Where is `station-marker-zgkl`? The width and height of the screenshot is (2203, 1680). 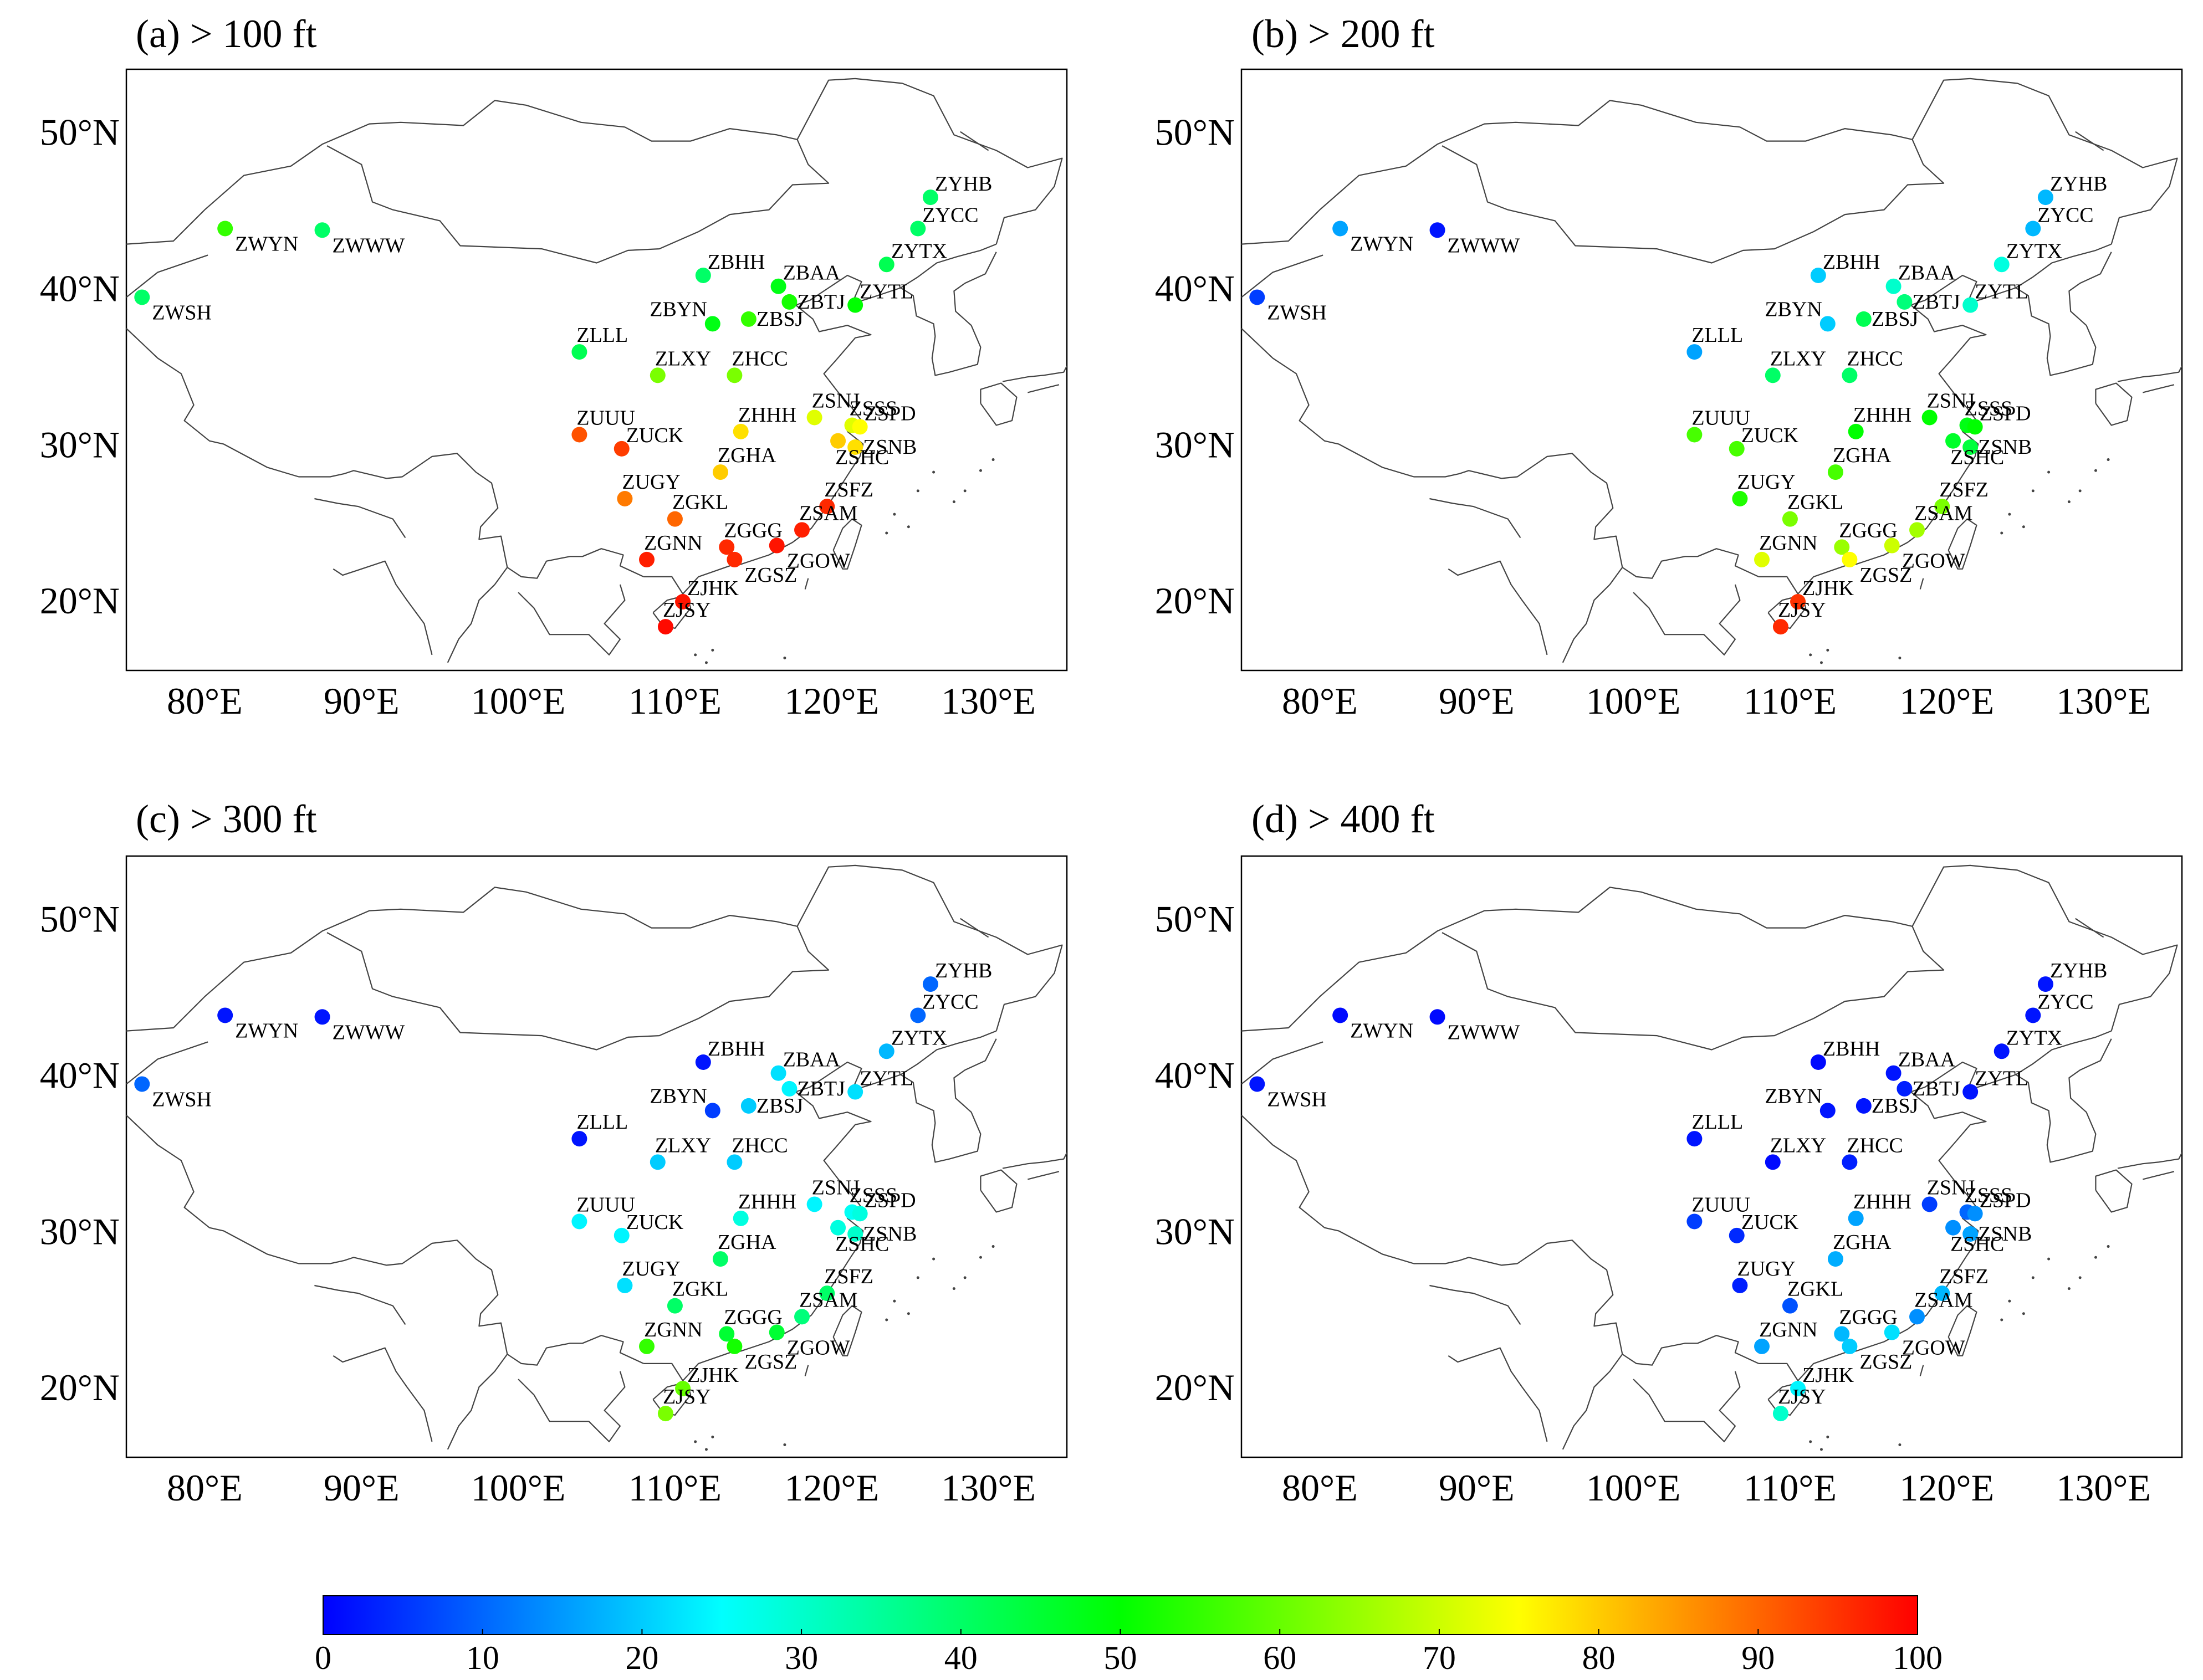 station-marker-zgkl is located at coordinates (675, 1306).